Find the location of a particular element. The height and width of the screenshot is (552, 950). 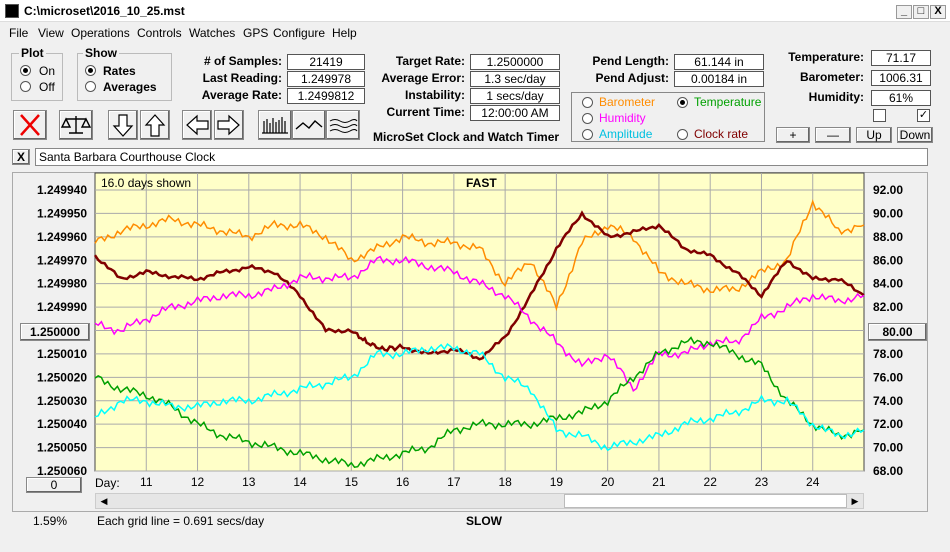

humidity-value: 61% is located at coordinates (901, 98).